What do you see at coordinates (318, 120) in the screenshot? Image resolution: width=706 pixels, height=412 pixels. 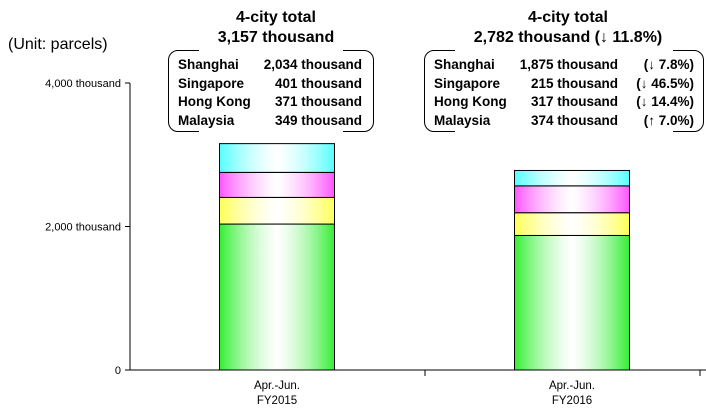 I see `city-value: 349 thousand` at bounding box center [318, 120].